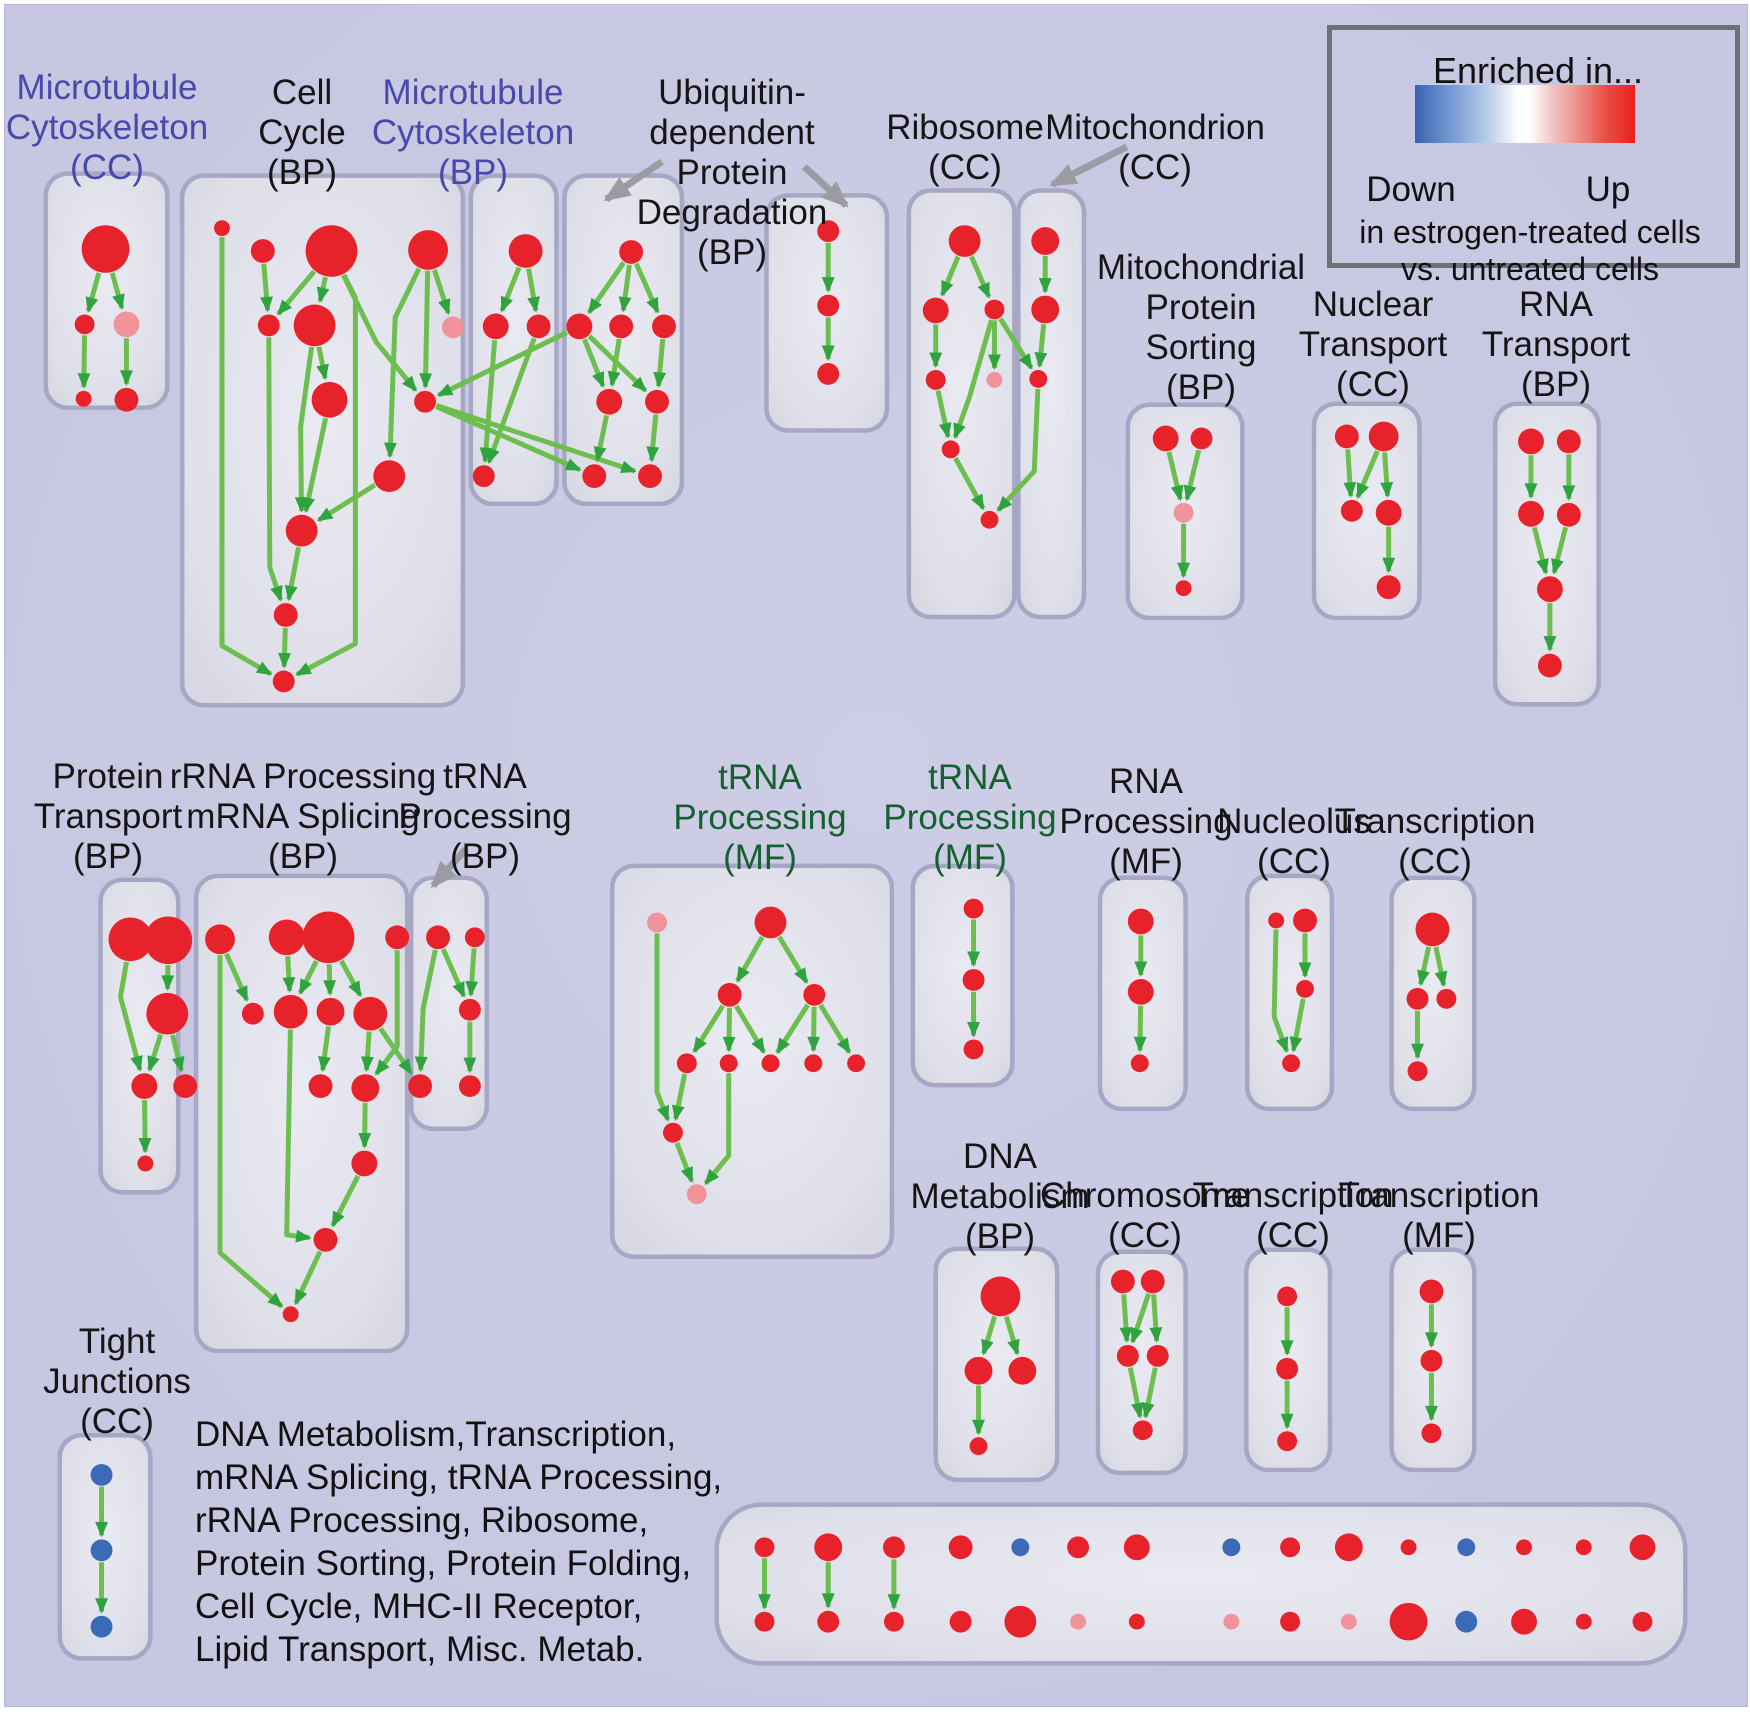 The image size is (1750, 1715). I want to click on cluster-label-trna-bp: tRNA Processing (BP), so click(485, 816).